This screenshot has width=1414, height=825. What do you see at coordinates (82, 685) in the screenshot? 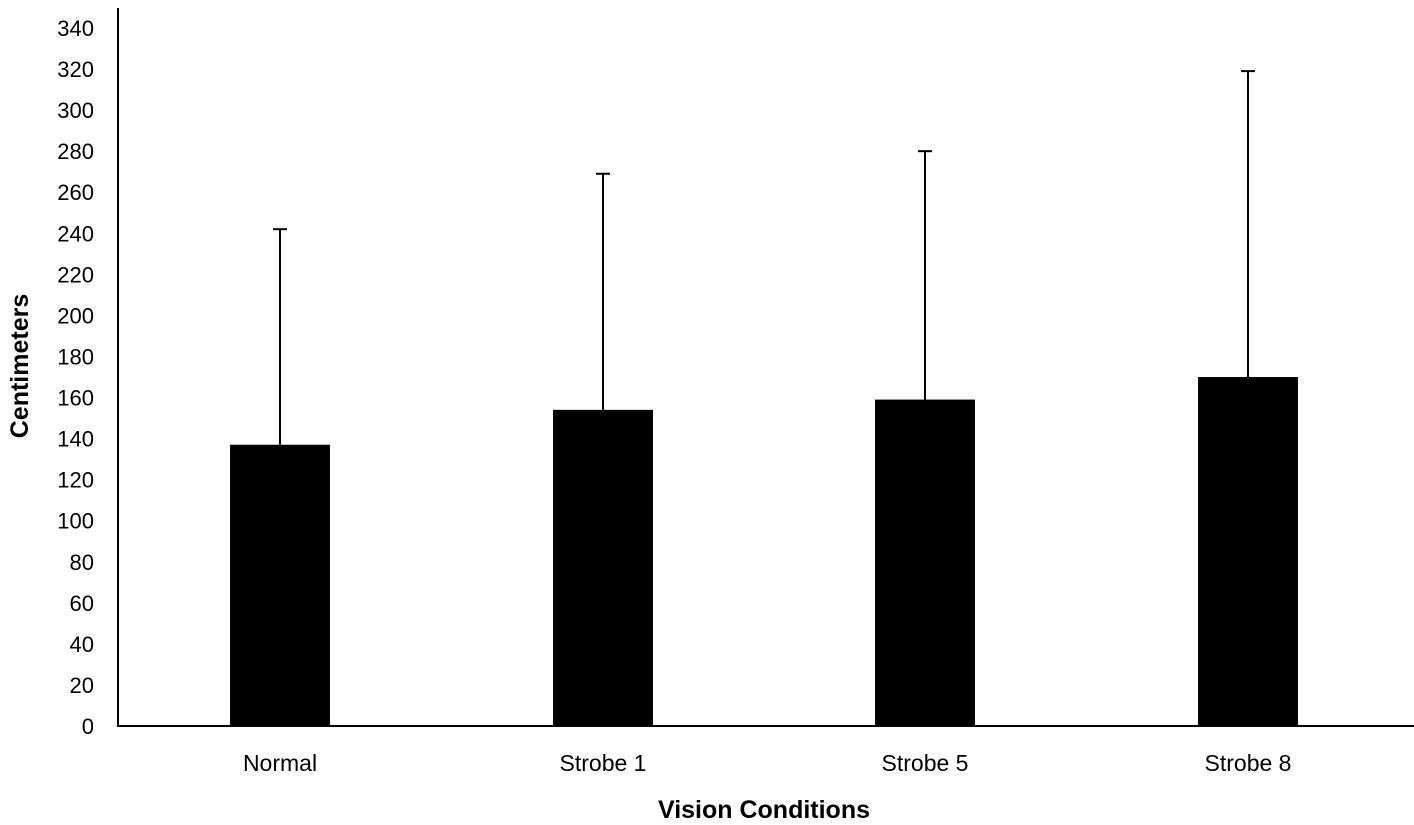
I see `y-tick-label: 20` at bounding box center [82, 685].